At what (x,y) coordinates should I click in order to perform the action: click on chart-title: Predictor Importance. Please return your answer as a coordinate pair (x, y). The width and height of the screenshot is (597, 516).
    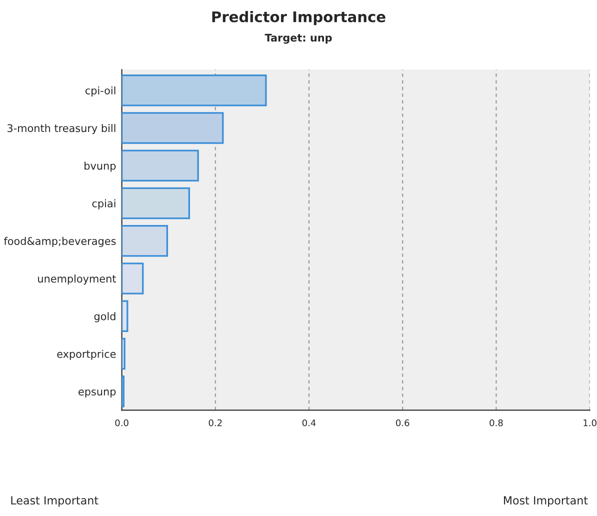
    Looking at the image, I should click on (299, 18).